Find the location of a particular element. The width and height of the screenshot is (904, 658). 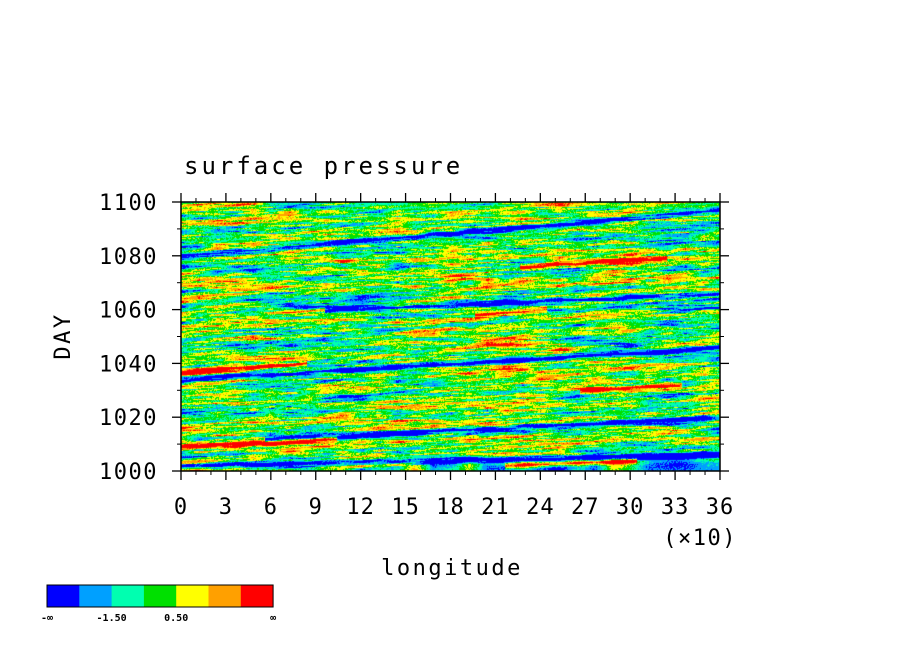

x-tick-label: 18 is located at coordinates (450, 507).